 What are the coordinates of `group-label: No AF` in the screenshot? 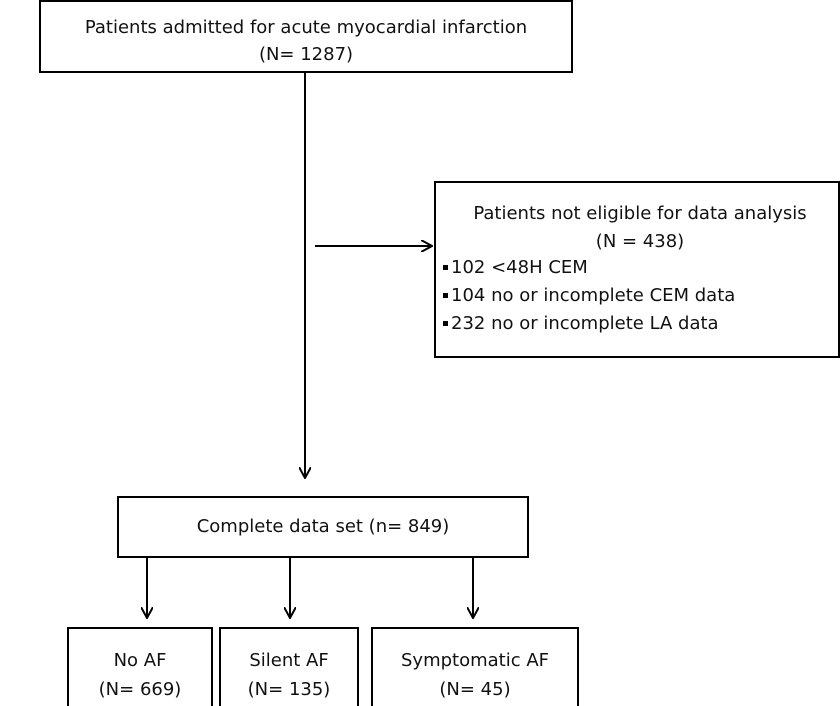 It's located at (140, 660).